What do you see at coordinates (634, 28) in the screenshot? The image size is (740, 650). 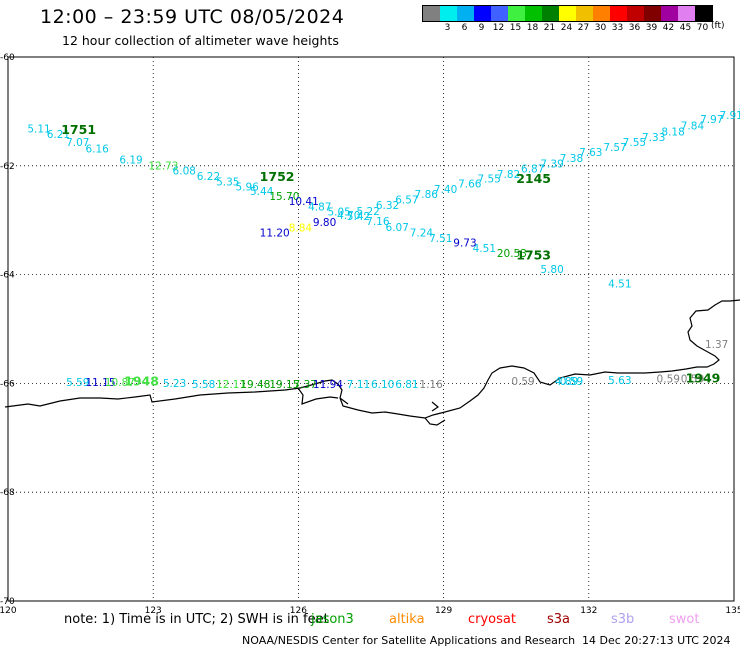 I see `legend-level-label: 36` at bounding box center [634, 28].